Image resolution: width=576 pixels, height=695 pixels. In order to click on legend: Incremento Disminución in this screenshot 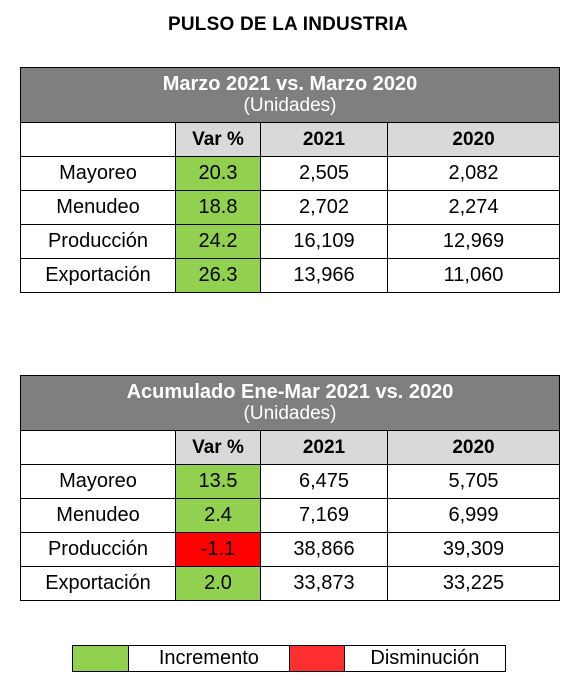, I will do `click(289, 658)`.